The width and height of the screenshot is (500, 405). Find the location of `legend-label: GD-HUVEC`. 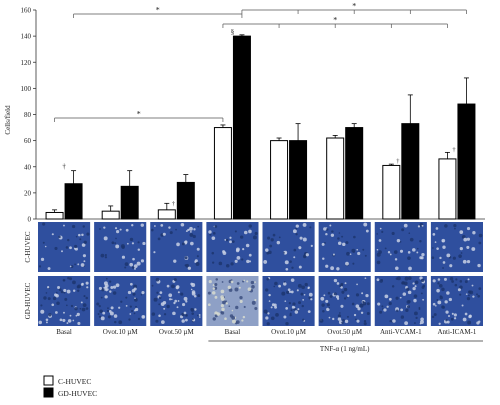

legend-label: GD-HUVEC is located at coordinates (77, 393).